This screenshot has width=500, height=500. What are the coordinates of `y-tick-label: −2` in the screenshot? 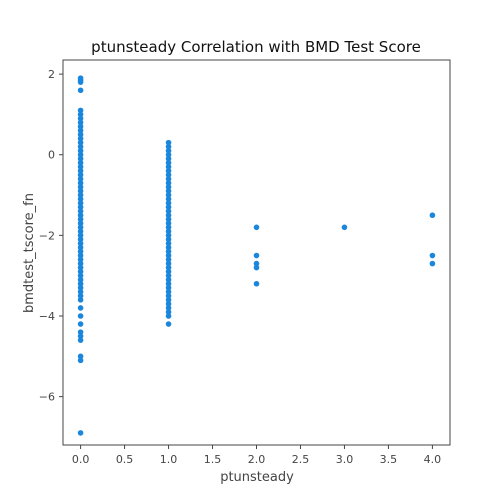 It's located at (47, 235).